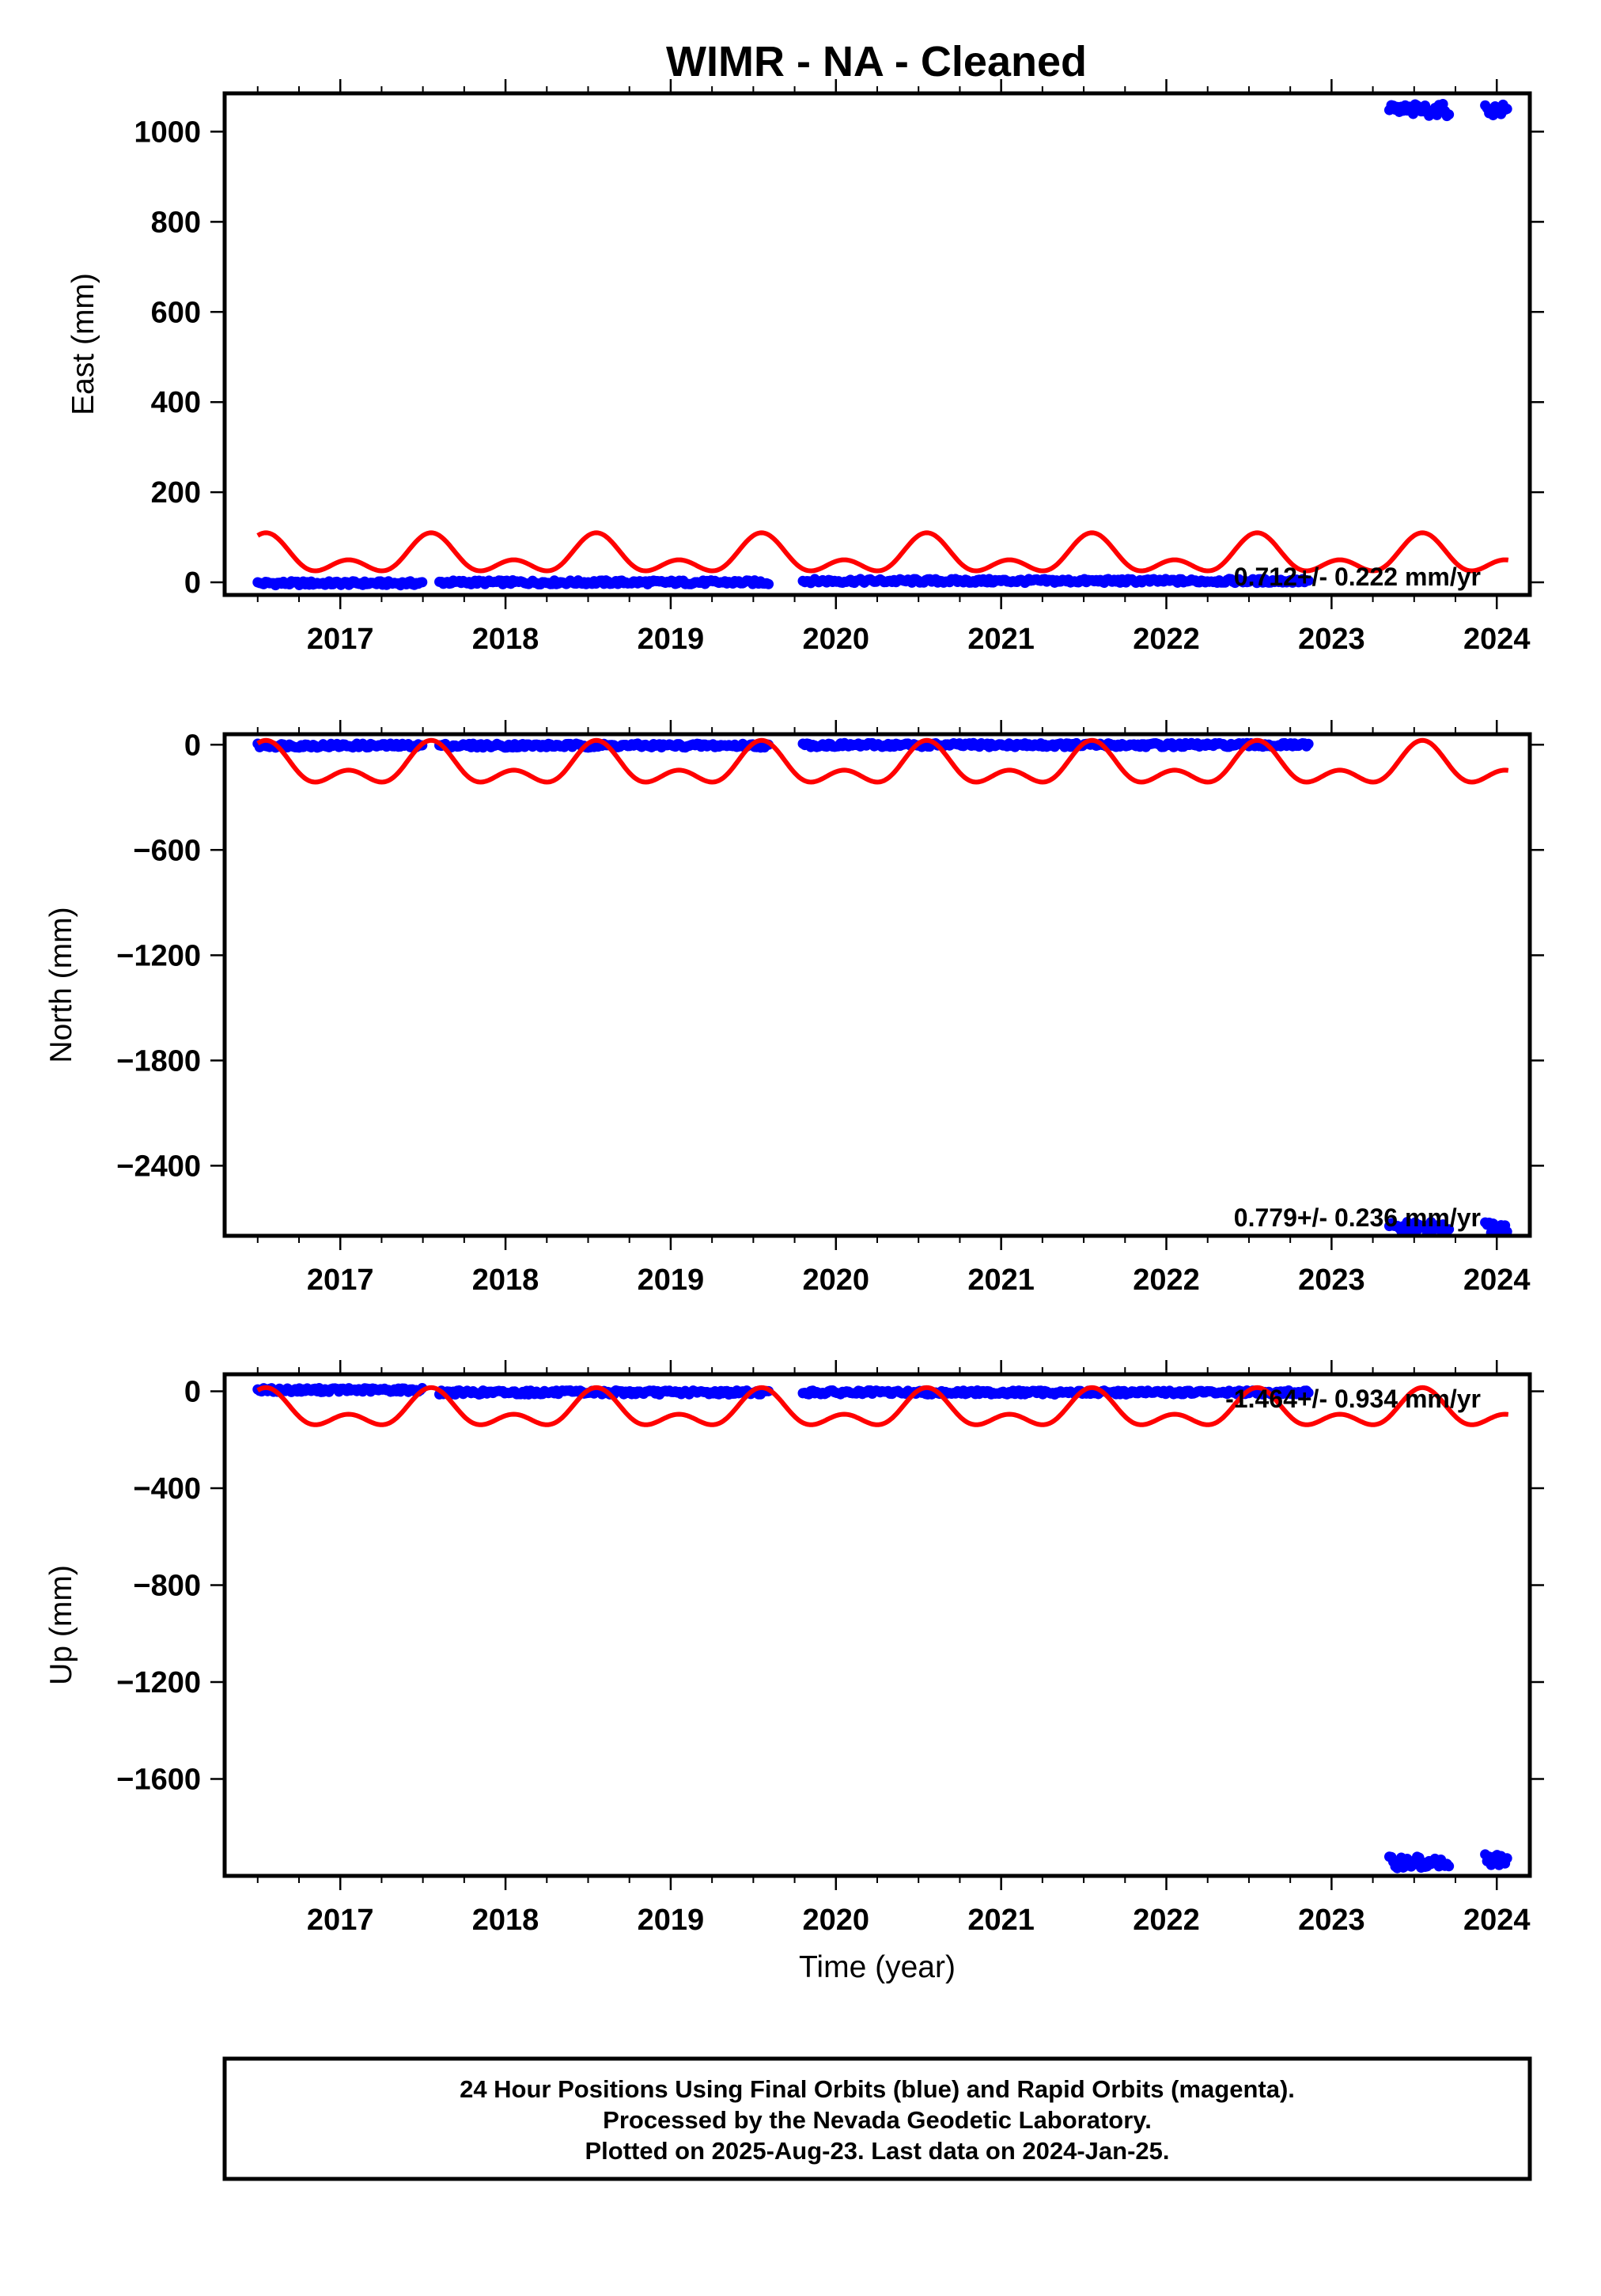 Image resolution: width=1601 pixels, height=2296 pixels. I want to click on y-tick-label: 400, so click(176, 403).